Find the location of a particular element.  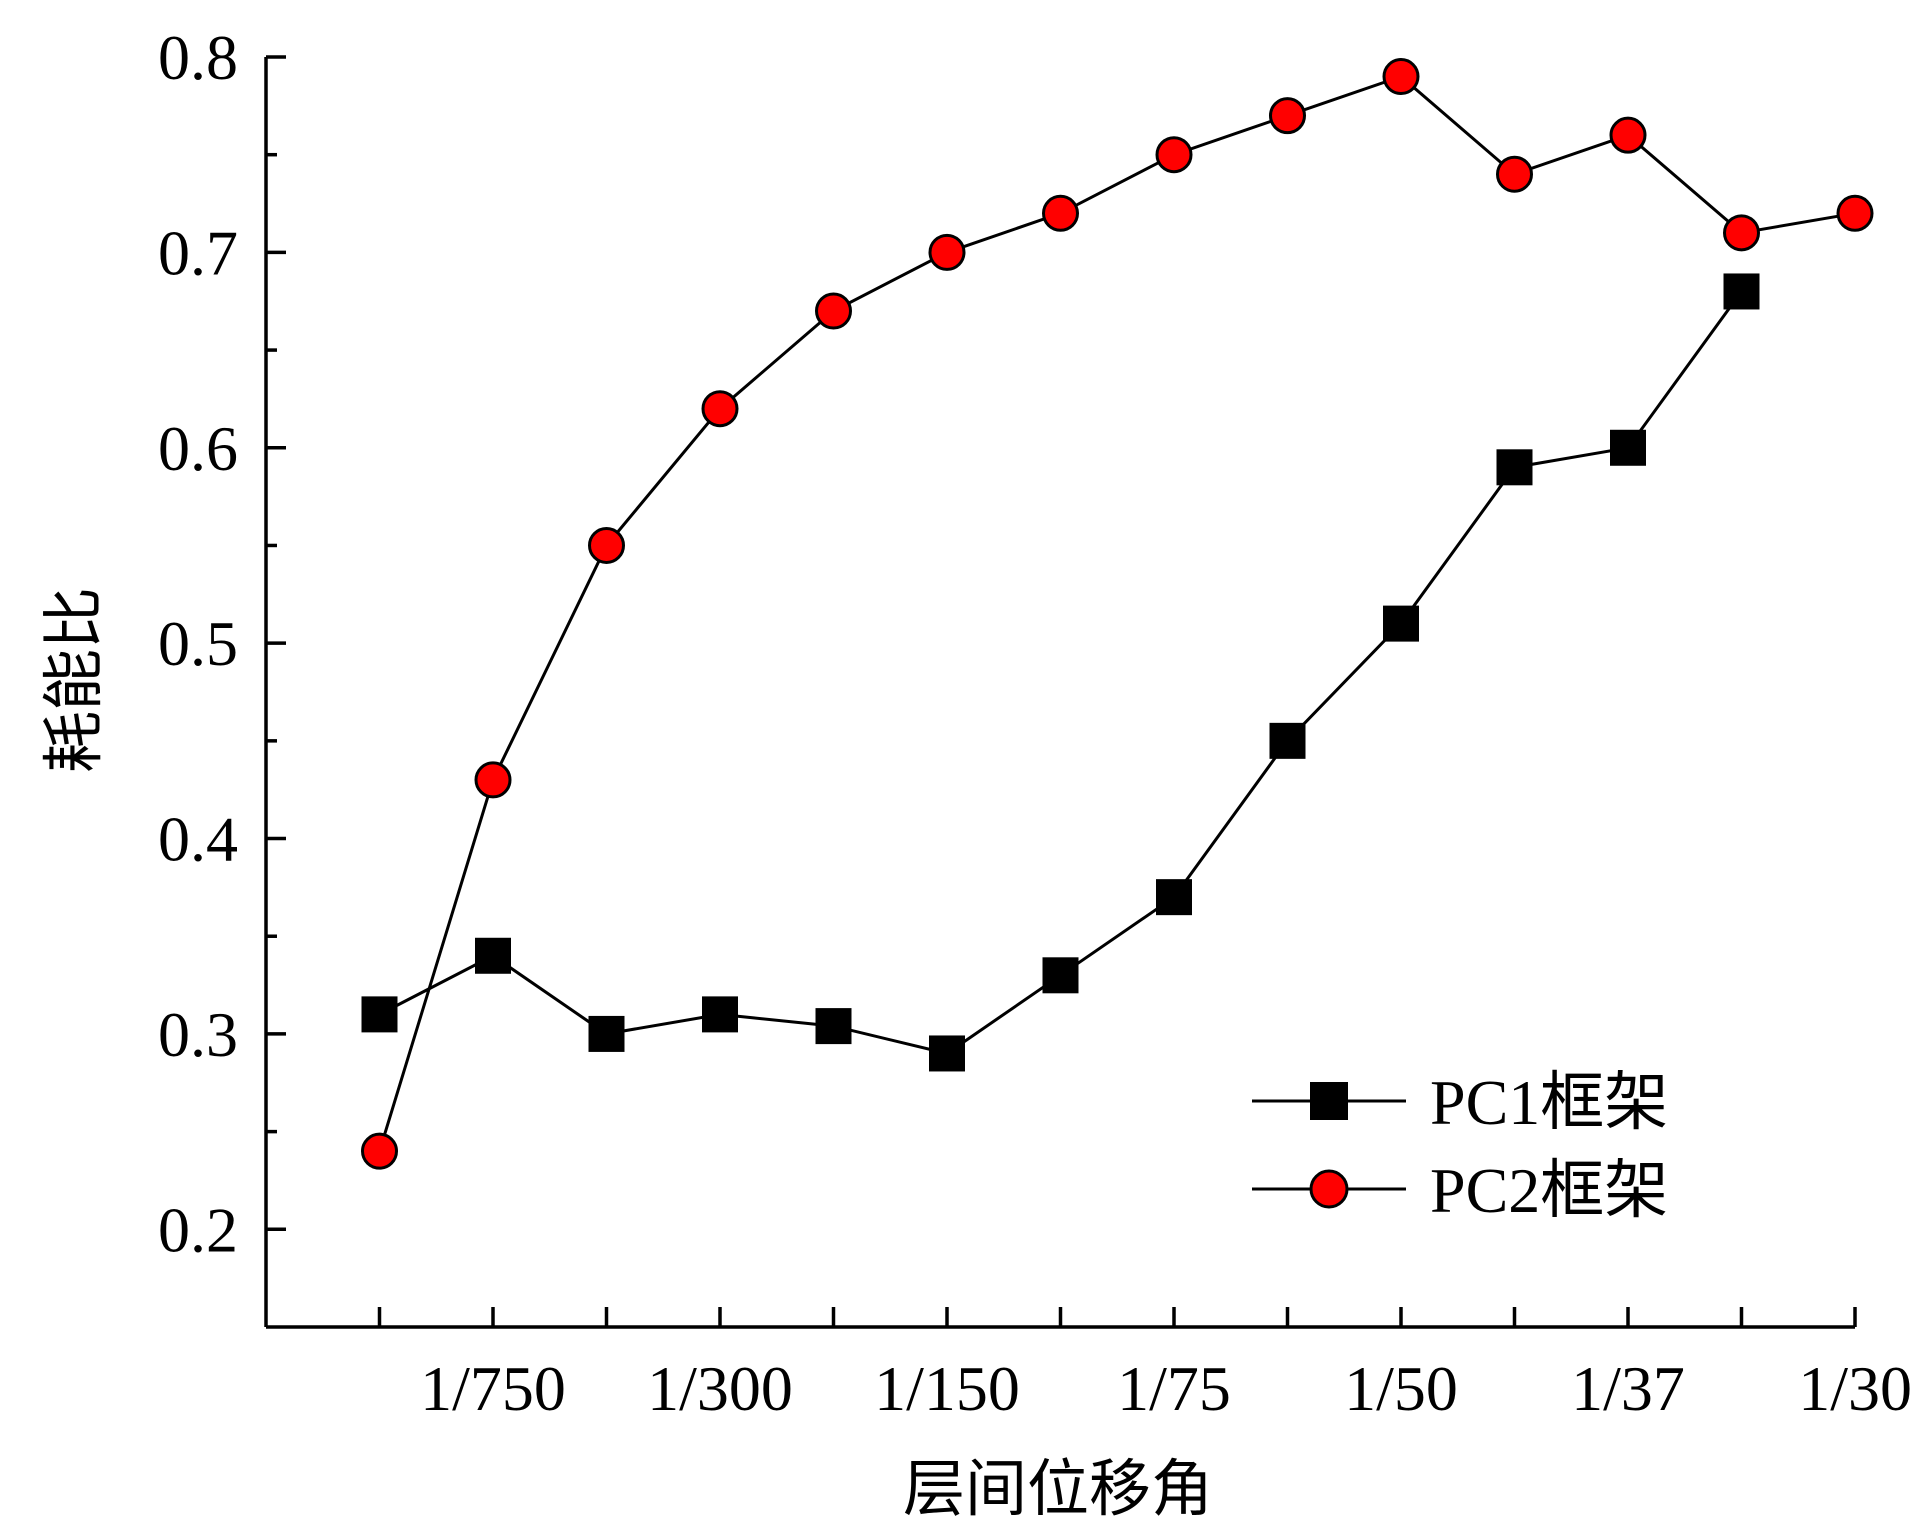

y-tick-label: 0.8 is located at coordinates (198, 57).